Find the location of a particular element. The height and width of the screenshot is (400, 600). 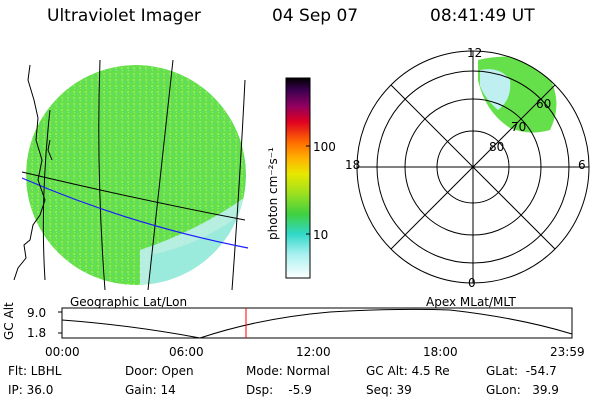

blue-track-line is located at coordinates (135, 213).